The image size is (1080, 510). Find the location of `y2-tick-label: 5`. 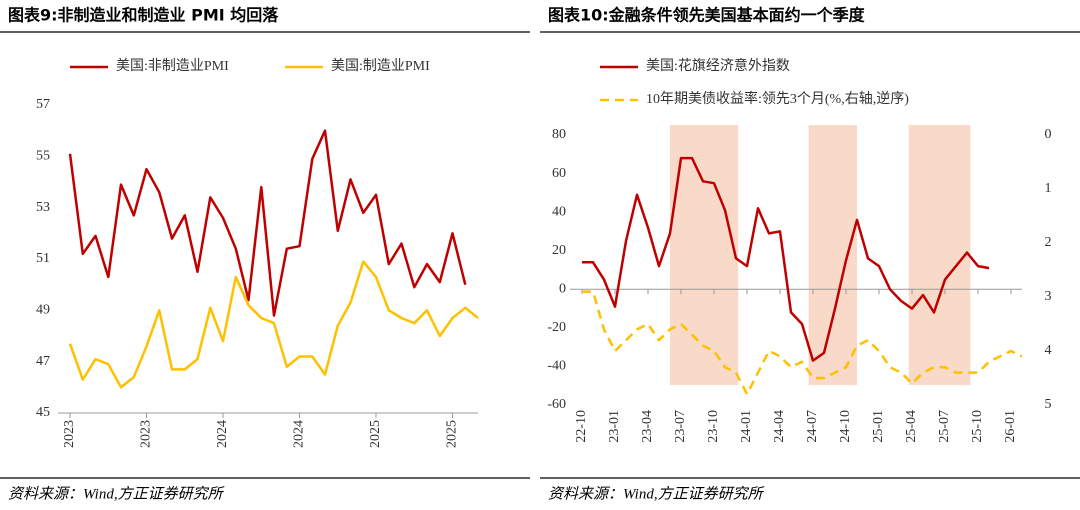

y2-tick-label: 5 is located at coordinates (1048, 404).